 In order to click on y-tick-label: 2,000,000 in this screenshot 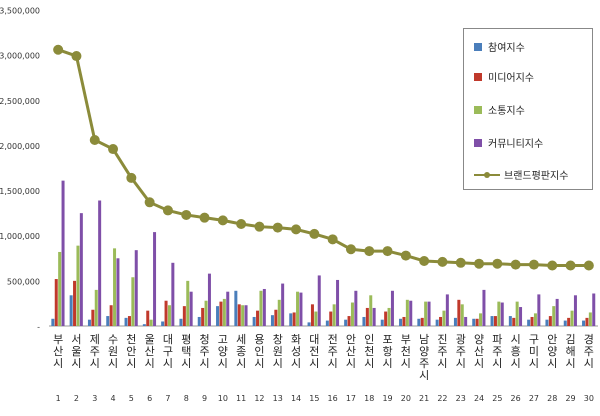, I will do `click(20, 146)`.